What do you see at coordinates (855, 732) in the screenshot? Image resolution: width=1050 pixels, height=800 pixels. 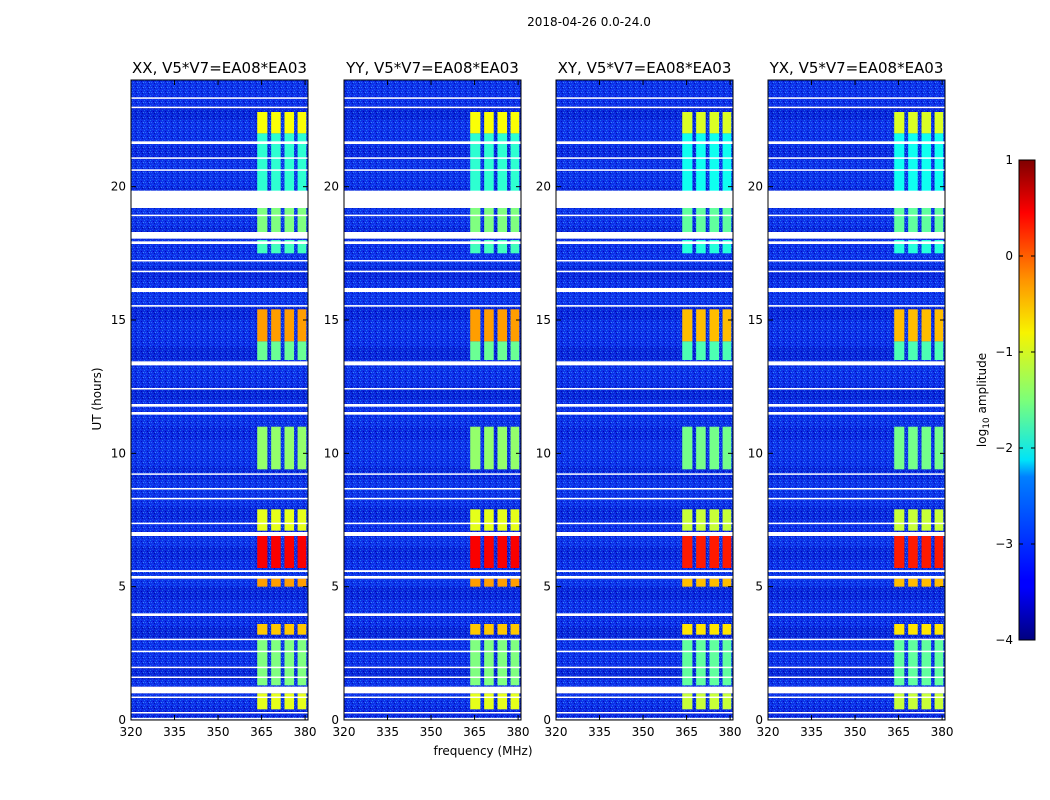 I see `x-tick-label: 350` at bounding box center [855, 732].